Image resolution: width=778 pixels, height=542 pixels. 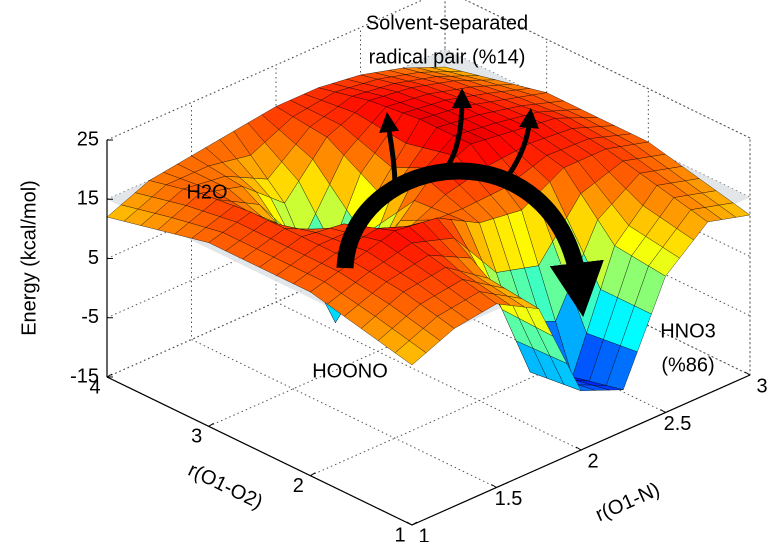 I want to click on z-tick-label: -15, so click(x=84, y=376).